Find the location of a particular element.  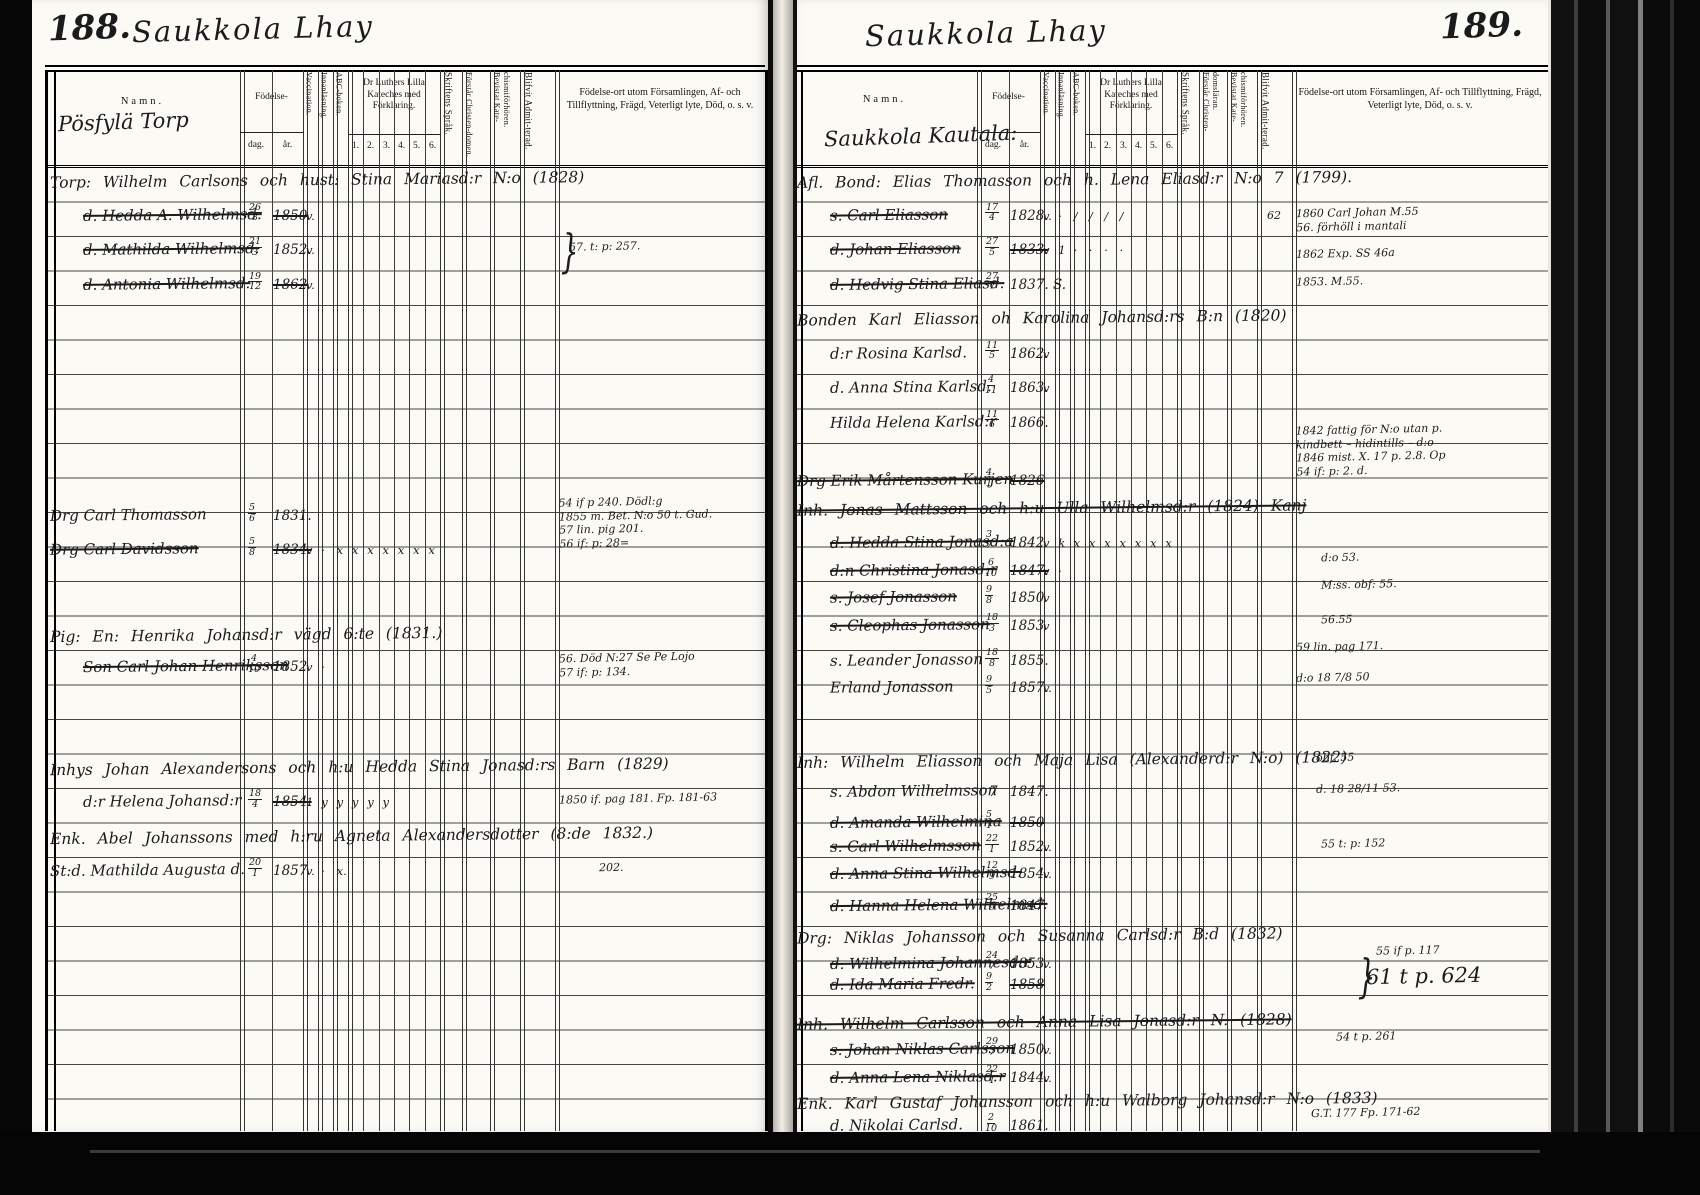

entry-birth-day: 22 1 is located at coordinates (992, 843).